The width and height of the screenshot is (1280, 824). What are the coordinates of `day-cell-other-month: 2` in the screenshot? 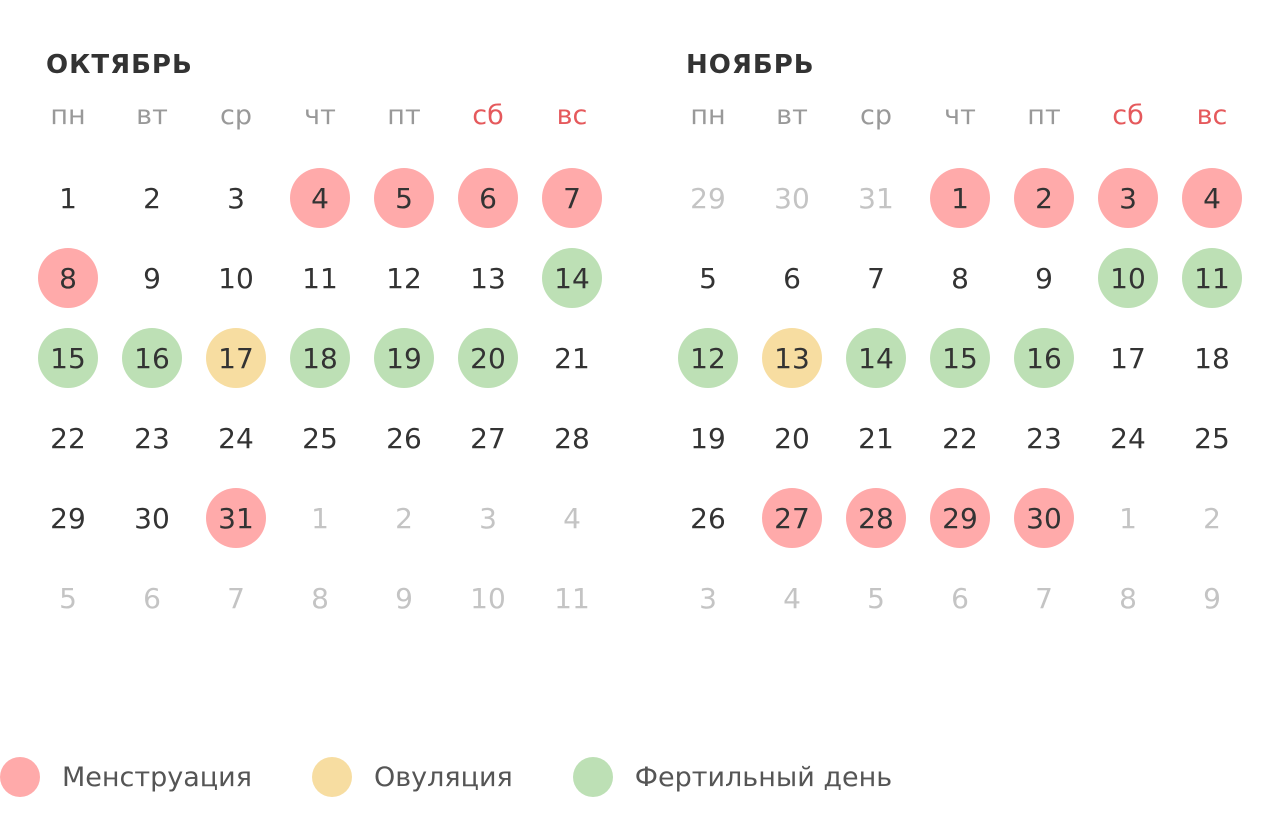 It's located at (404, 518).